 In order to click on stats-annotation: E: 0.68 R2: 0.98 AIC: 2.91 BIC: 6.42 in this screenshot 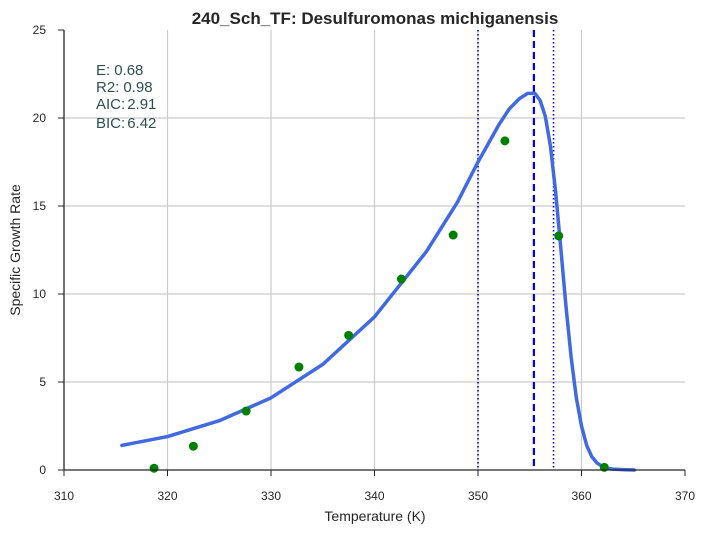, I will do `click(126, 97)`.